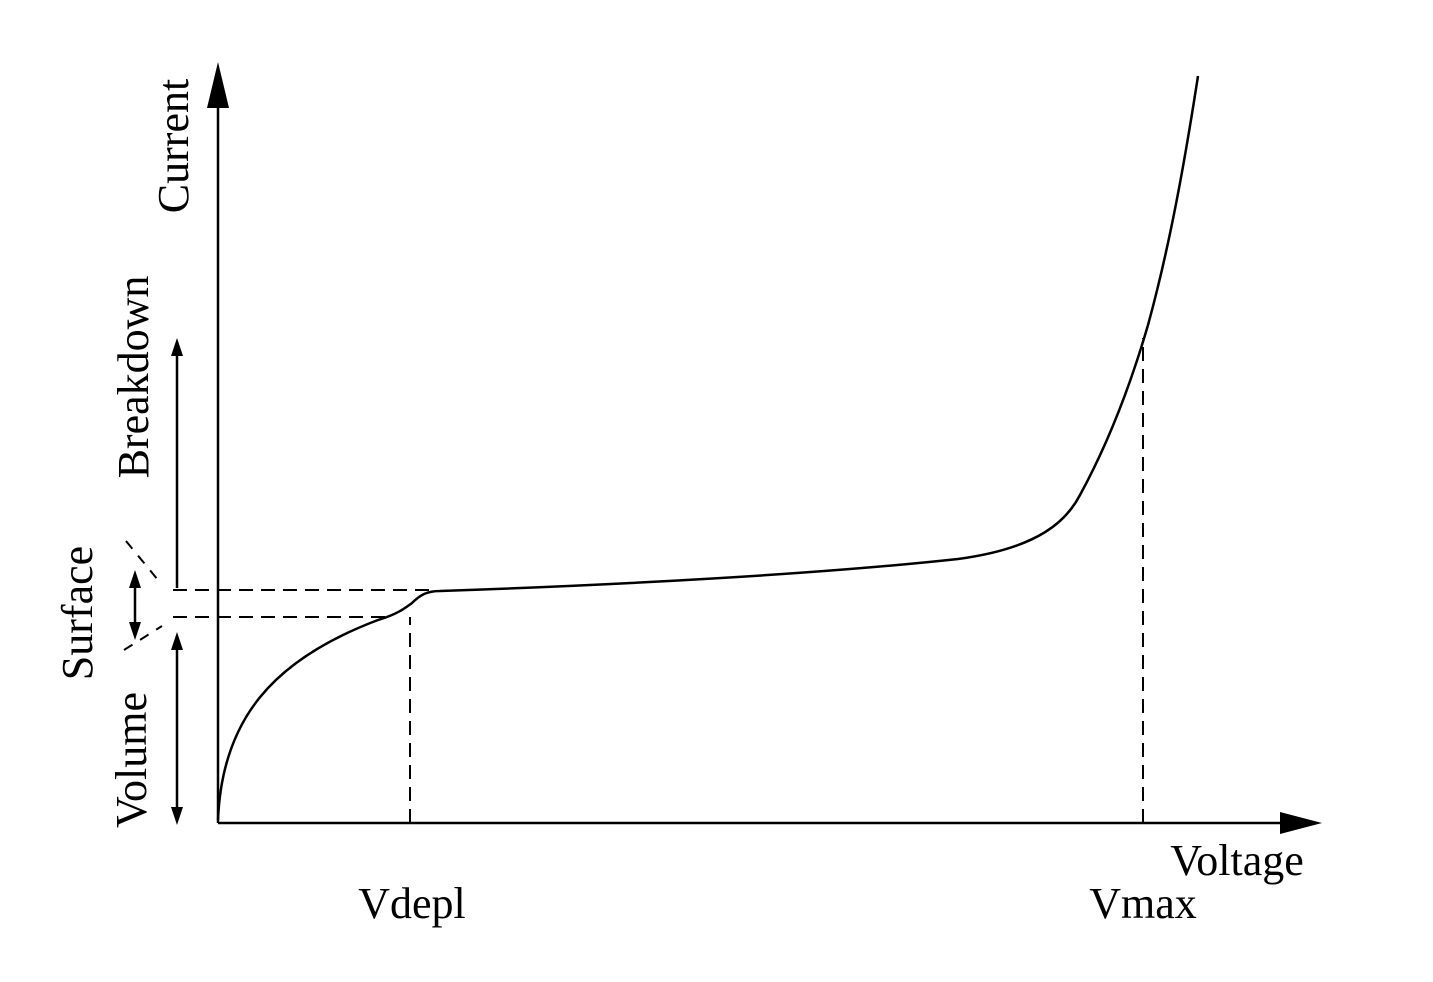 The image size is (1433, 982). Describe the element at coordinates (177, 641) in the screenshot. I see `volume-arrowhead-up` at that location.